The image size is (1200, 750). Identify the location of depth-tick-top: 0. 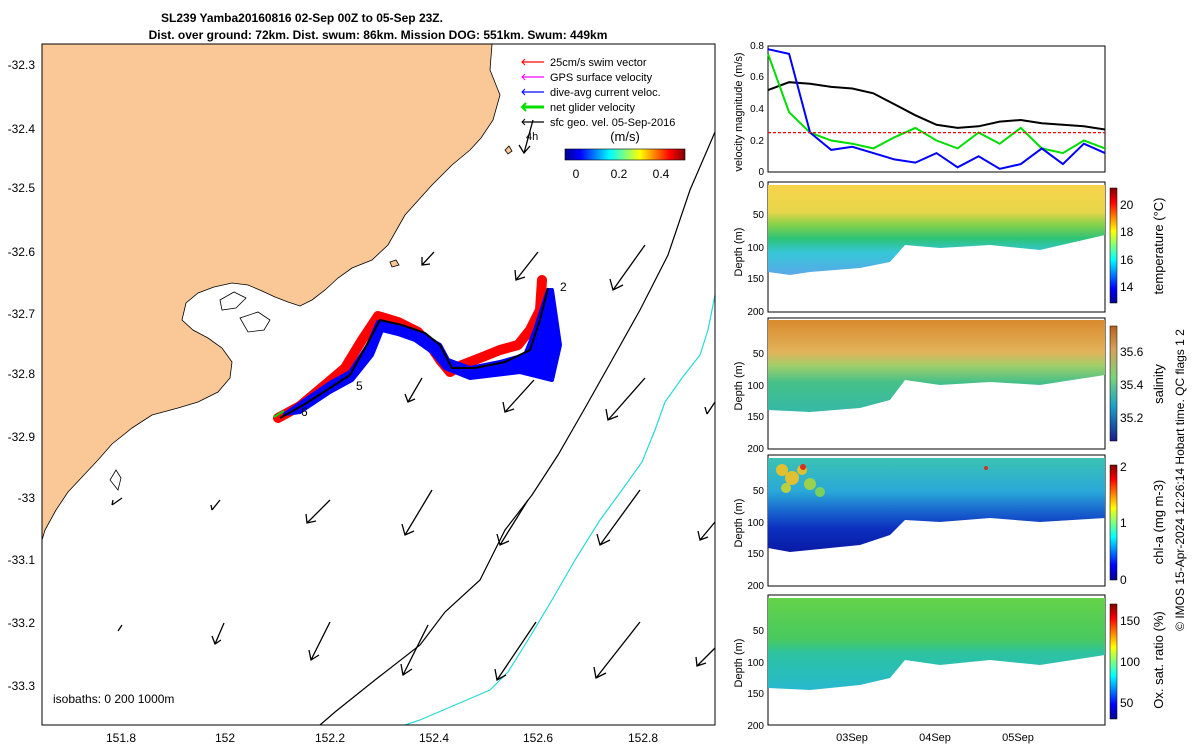
(761, 185).